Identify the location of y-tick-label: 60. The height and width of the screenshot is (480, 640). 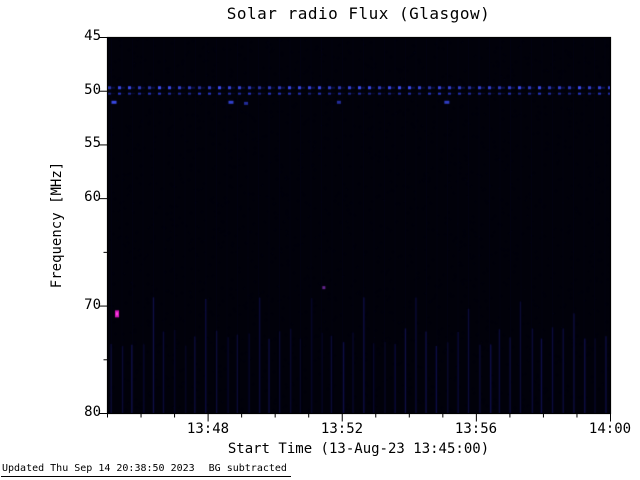
(92, 197).